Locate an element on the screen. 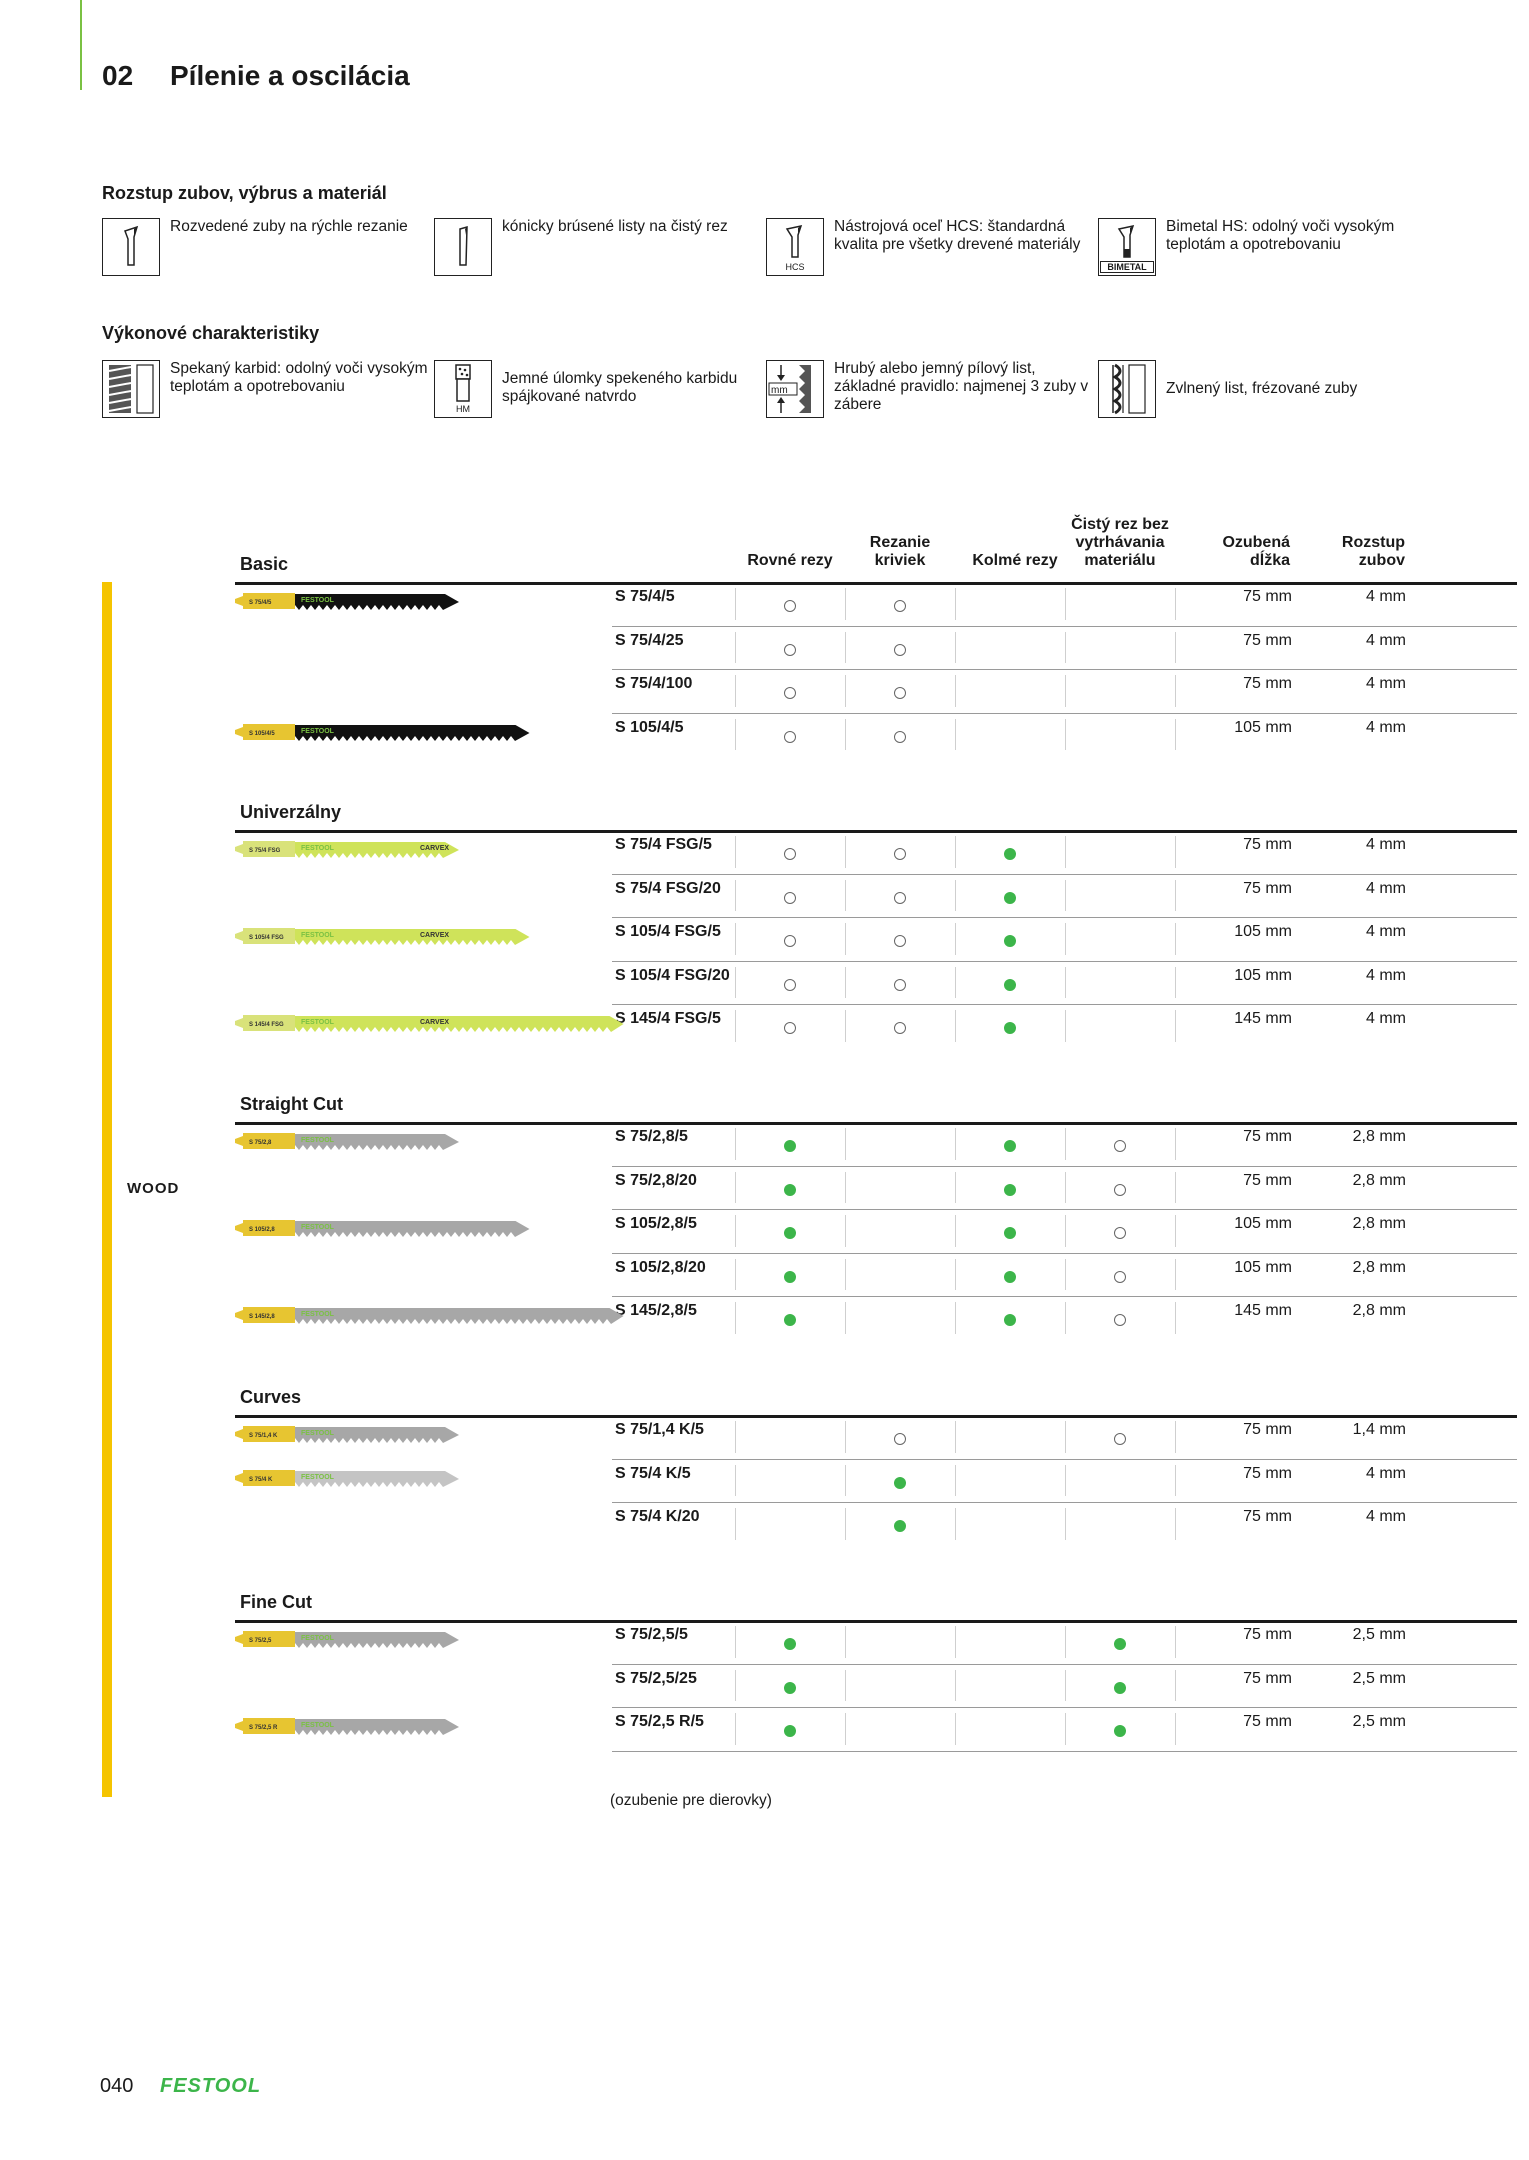 The image size is (1529, 2160). chapter-number: 02 is located at coordinates (118, 75).